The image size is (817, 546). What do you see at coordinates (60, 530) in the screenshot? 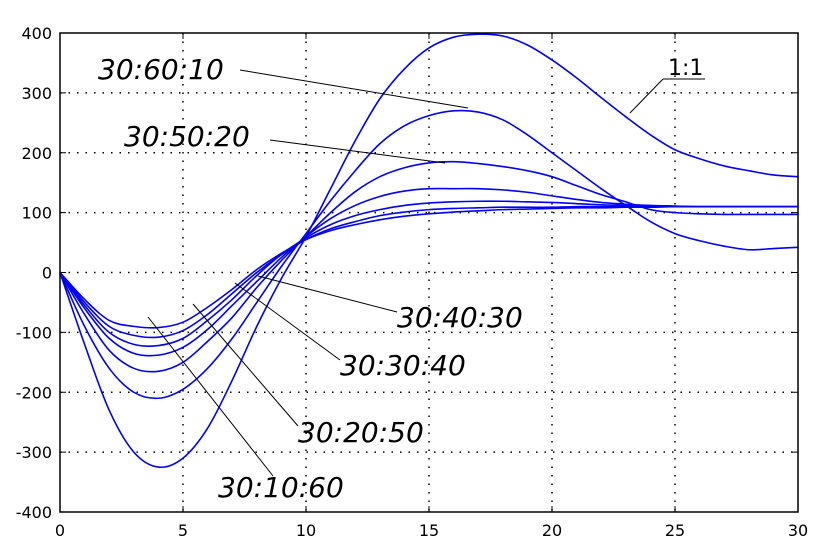
I see `x-tick-label: 0` at bounding box center [60, 530].